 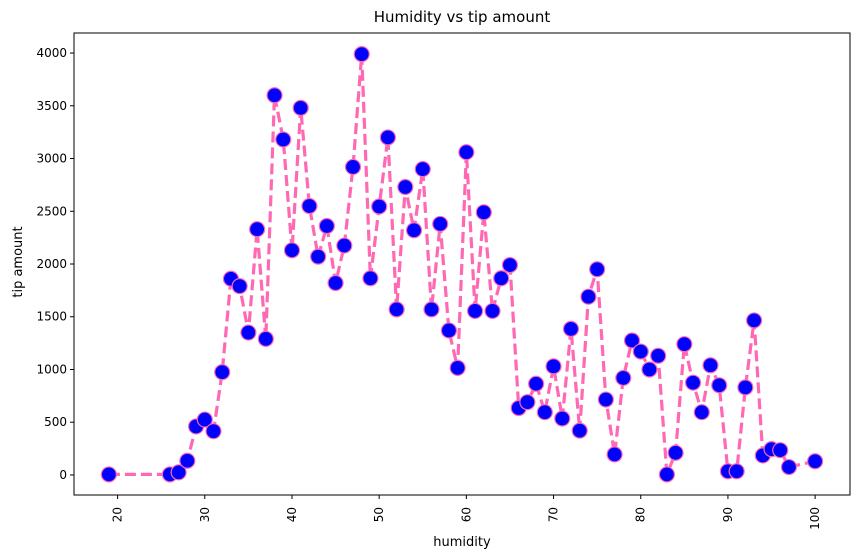 I want to click on y-tick-label: 3500, so click(x=51, y=106).